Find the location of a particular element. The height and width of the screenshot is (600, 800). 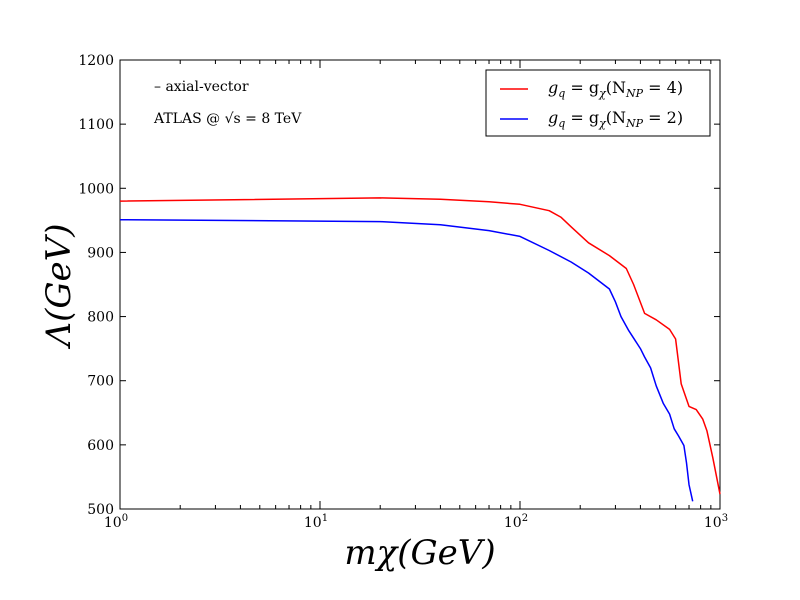

y-tick-label: 1100 is located at coordinates (96, 125).